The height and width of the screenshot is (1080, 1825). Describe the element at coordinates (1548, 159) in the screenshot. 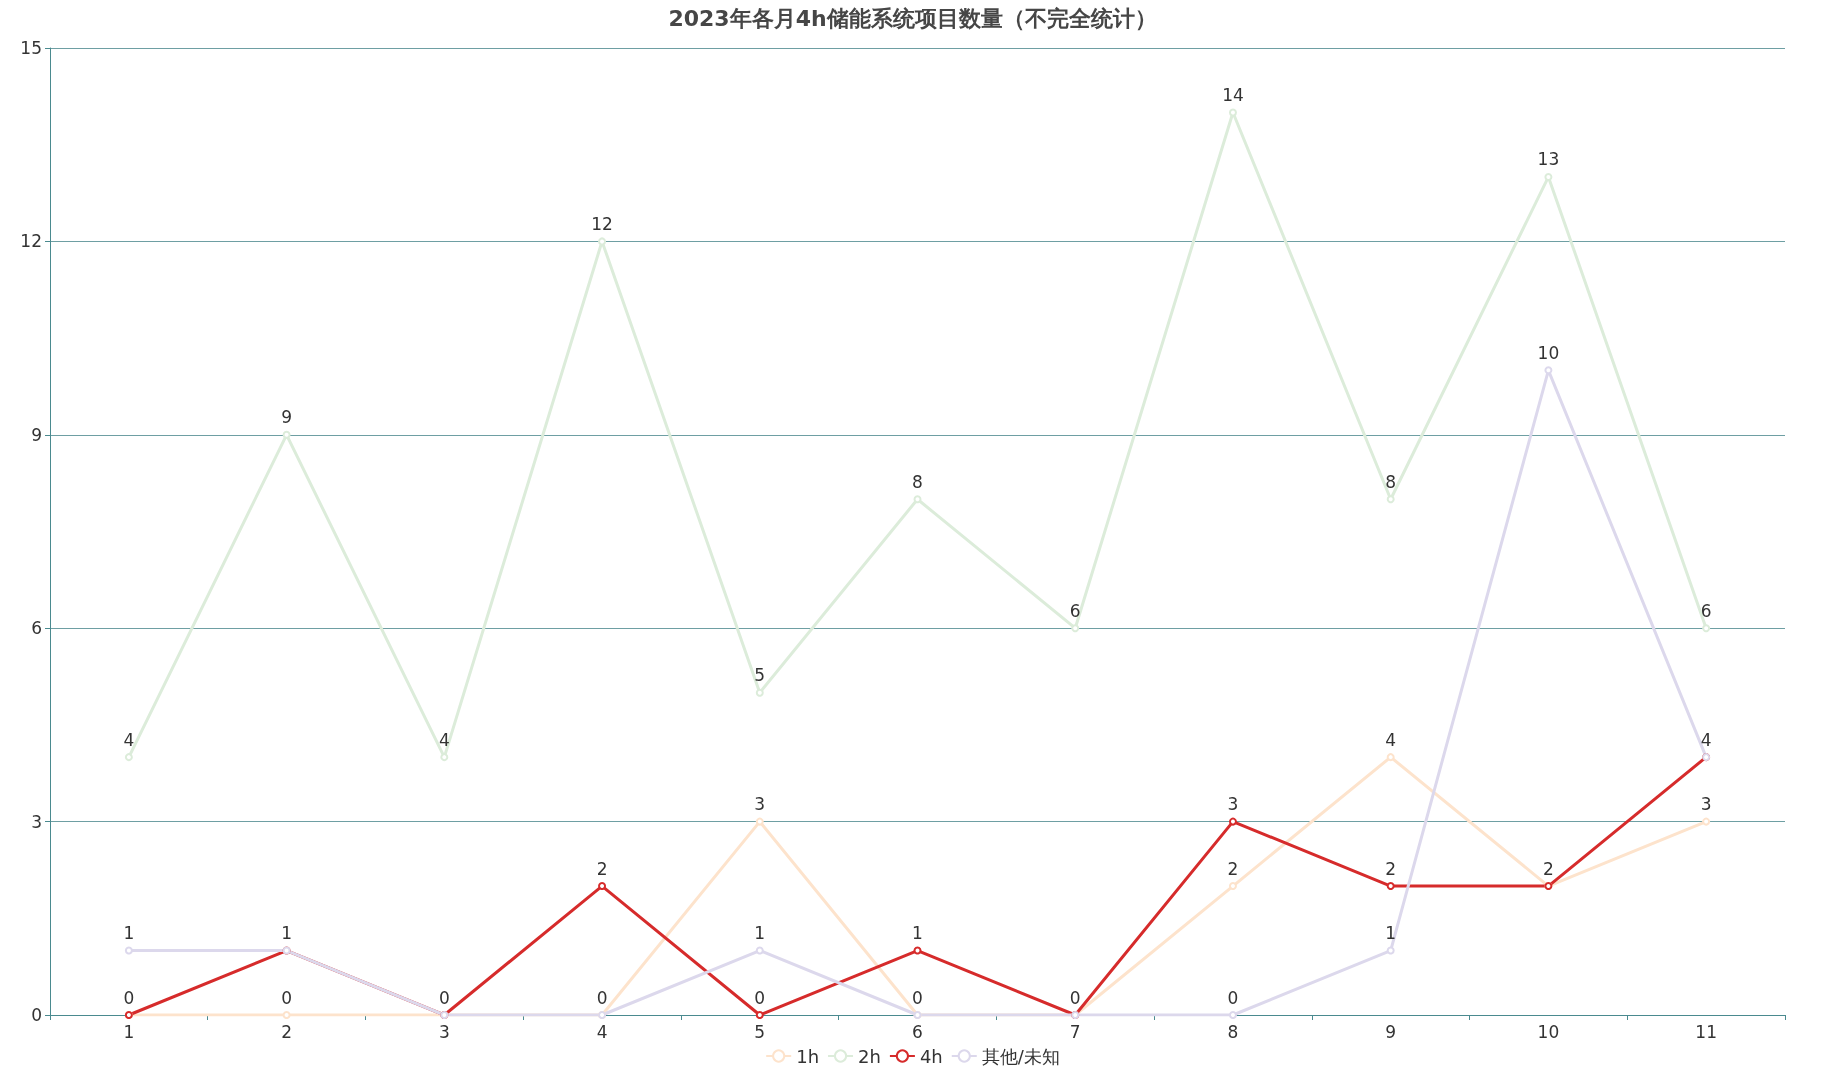

I see `data-label: 13` at that location.